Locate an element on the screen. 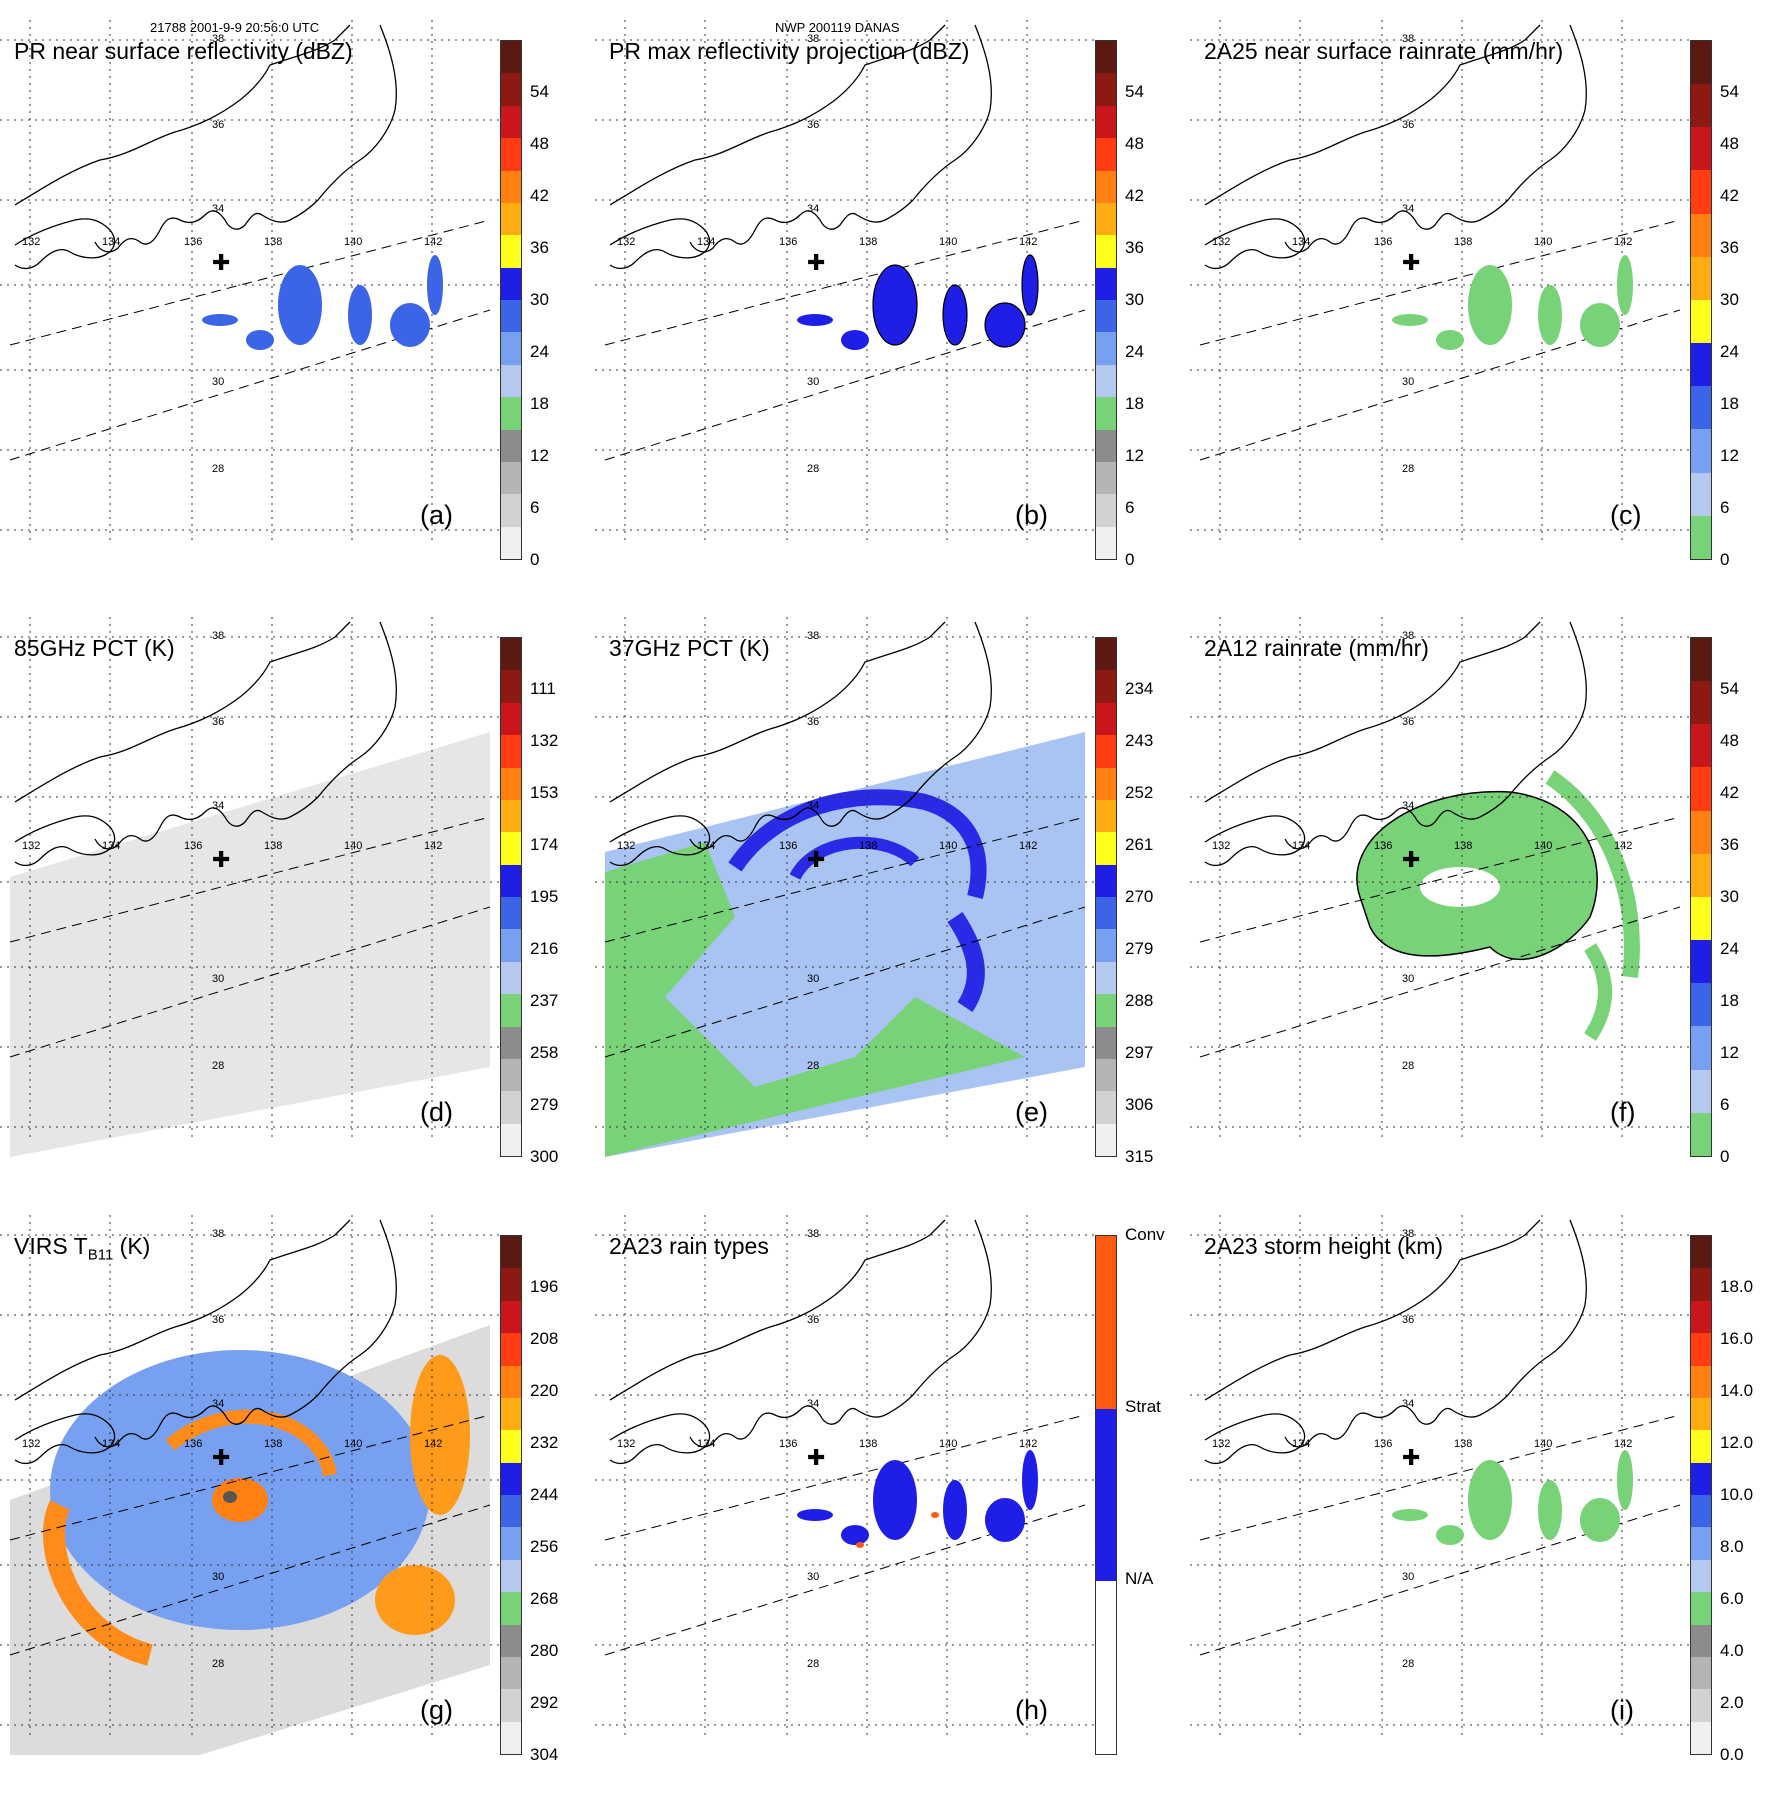  panel-label: (f) is located at coordinates (1623, 1112).